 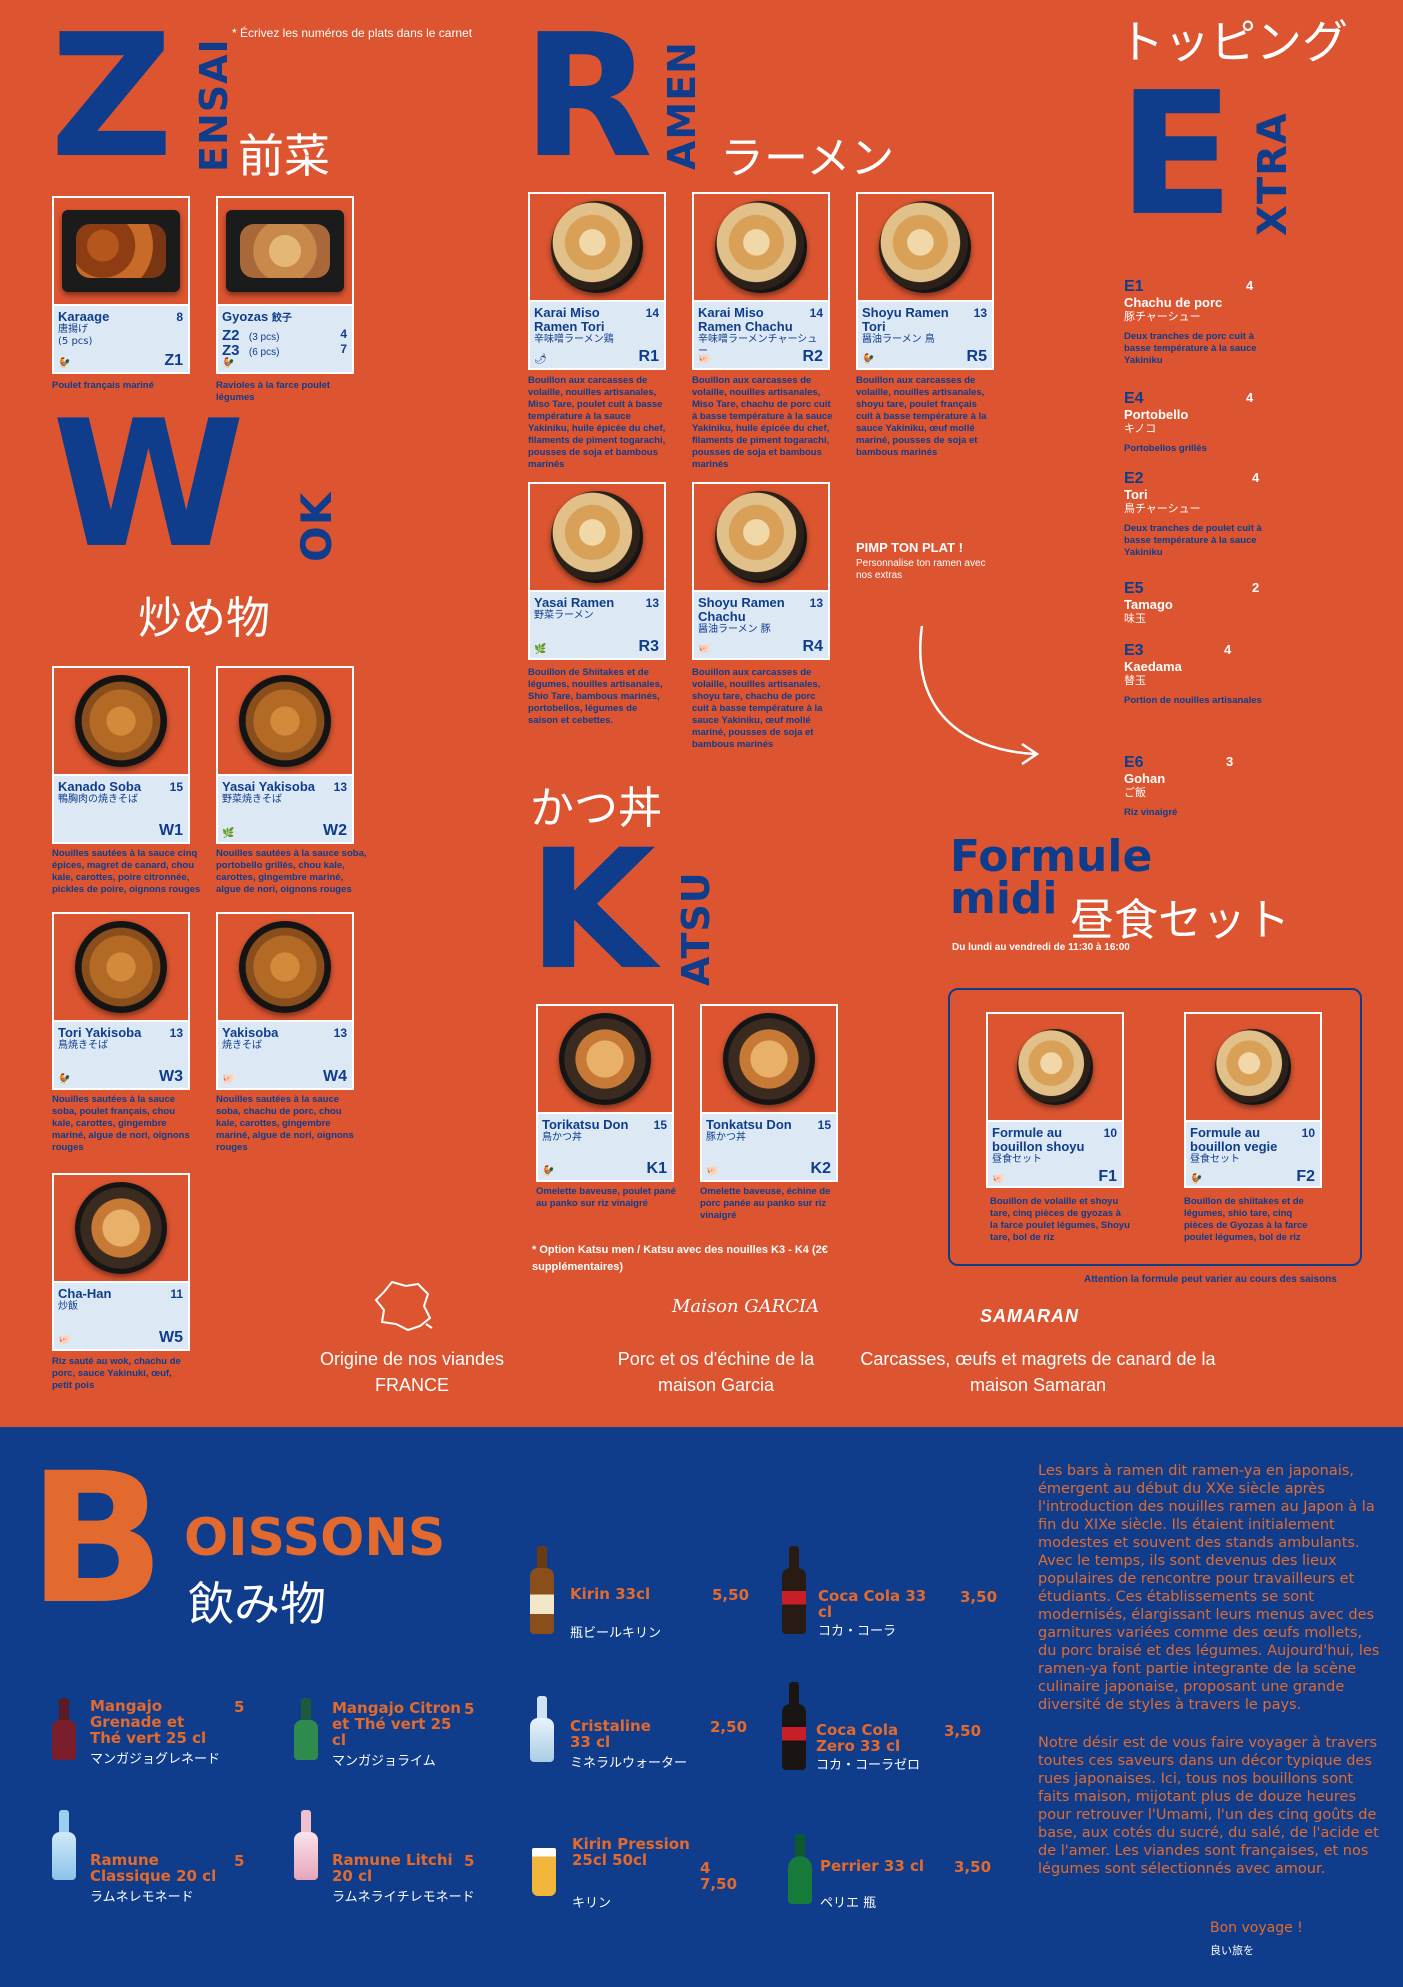 I want to click on dish-jp: 餃子, so click(x=281, y=318).